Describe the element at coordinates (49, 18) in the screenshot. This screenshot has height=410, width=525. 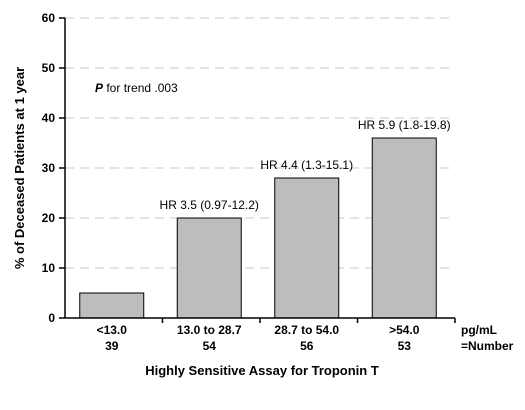
I see `y-tick-label-60: 60` at that location.